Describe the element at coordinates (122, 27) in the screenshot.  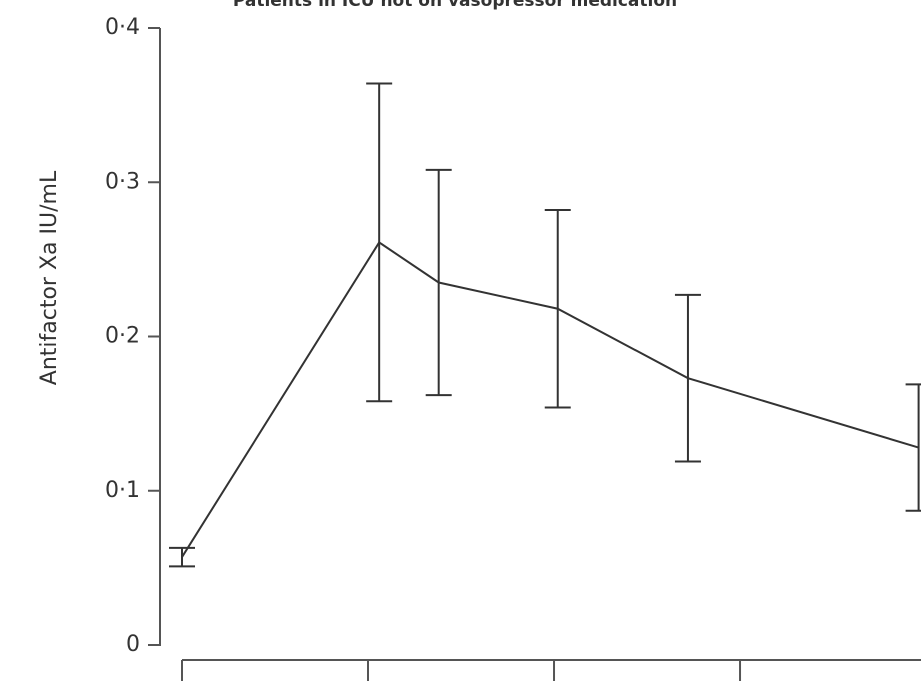
I see `y-tick-label: 0·4` at that location.